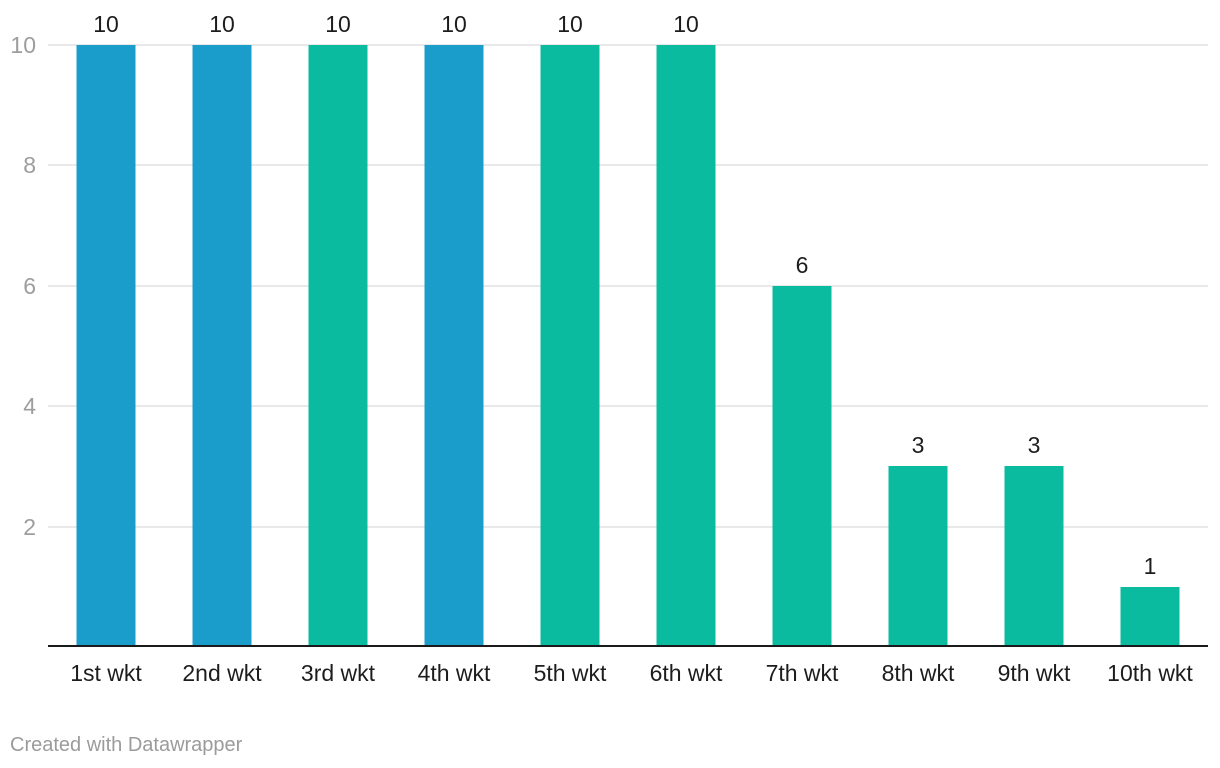 This screenshot has height=768, width=1220. Describe the element at coordinates (1150, 616) in the screenshot. I see `bar-10th-wkt` at that location.